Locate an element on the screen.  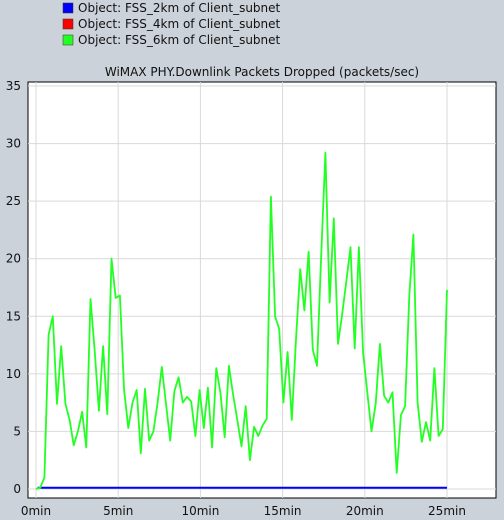
y-tick-label: 30 is located at coordinates (13, 144).